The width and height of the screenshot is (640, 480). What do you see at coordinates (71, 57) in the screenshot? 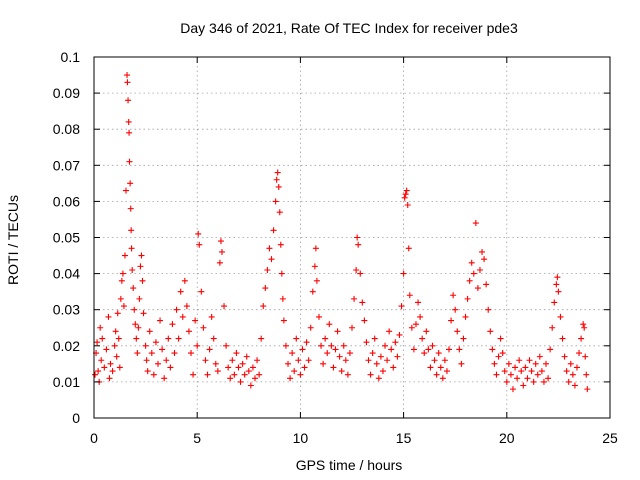
I see `y-tick-label: 0.1` at bounding box center [71, 57].